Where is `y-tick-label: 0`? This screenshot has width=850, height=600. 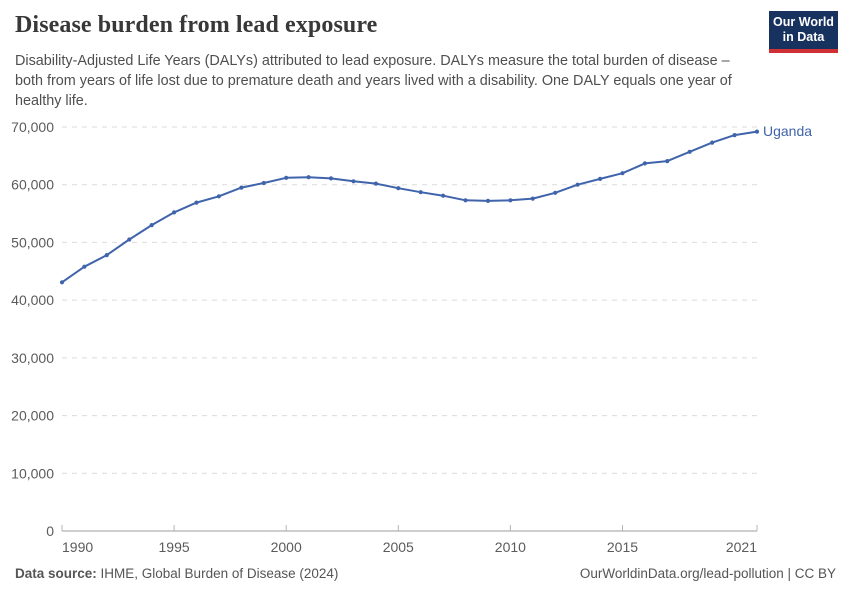 y-tick-label: 0 is located at coordinates (50, 531).